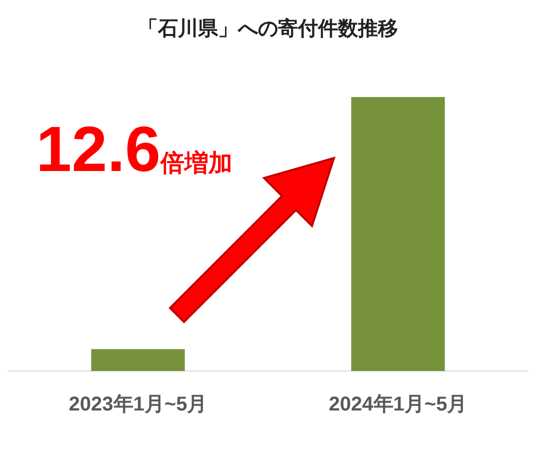 The width and height of the screenshot is (536, 449). What do you see at coordinates (398, 405) in the screenshot?
I see `x-tick-label: 2024年1月~5月` at bounding box center [398, 405].